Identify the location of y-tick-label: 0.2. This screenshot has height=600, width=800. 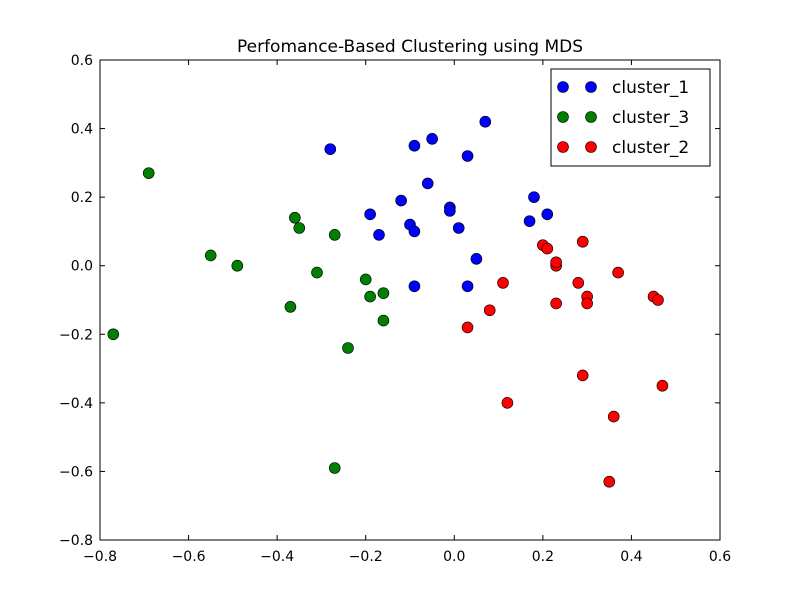
(82, 198).